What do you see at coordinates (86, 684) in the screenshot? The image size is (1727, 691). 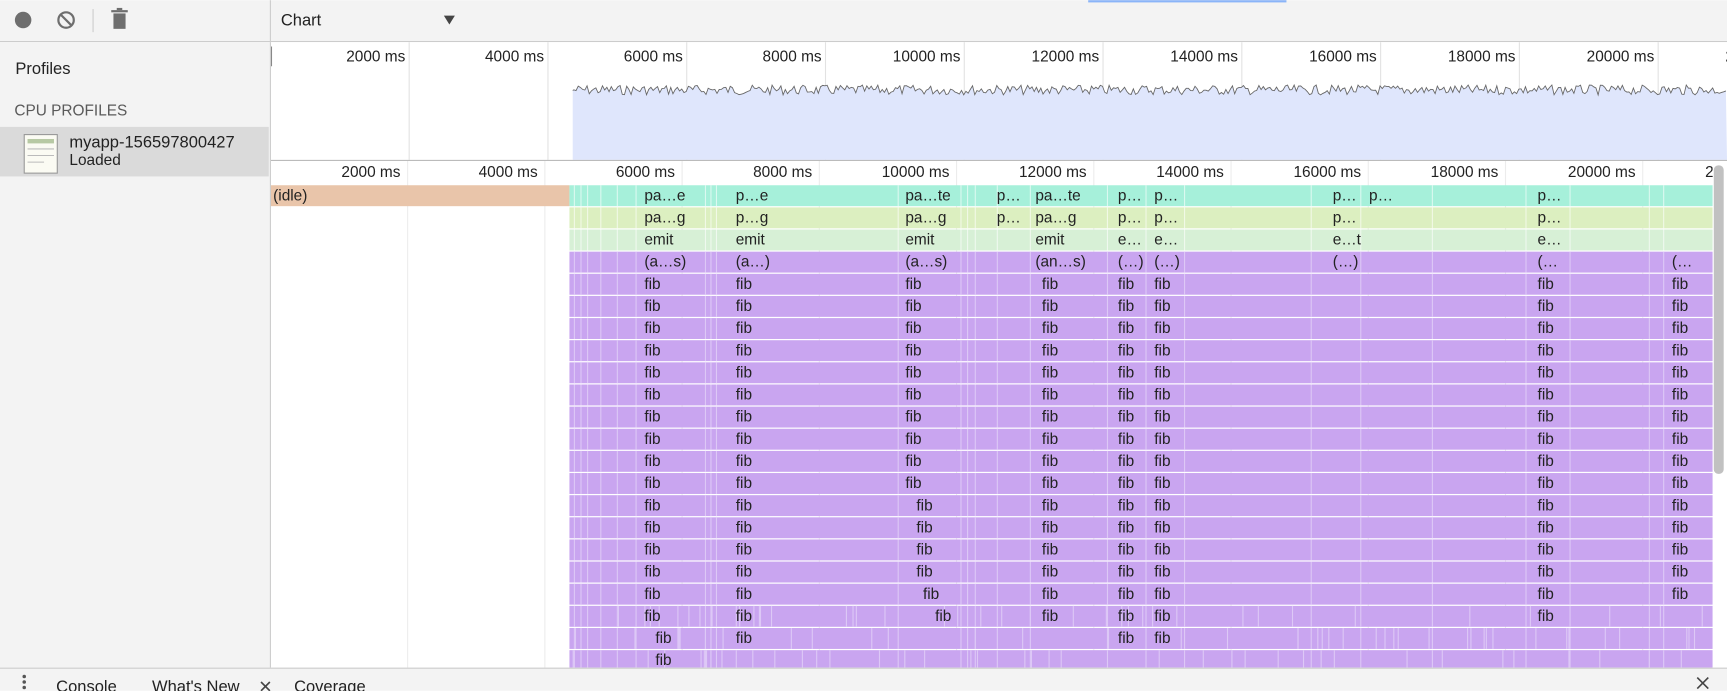 I see `drawer-tab: Console` at bounding box center [86, 684].